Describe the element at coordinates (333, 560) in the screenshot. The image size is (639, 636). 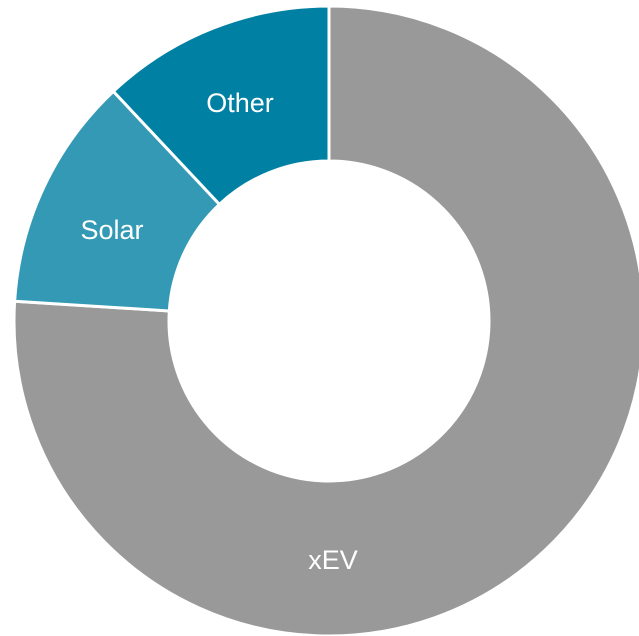
I see `slice-label: xEV` at that location.